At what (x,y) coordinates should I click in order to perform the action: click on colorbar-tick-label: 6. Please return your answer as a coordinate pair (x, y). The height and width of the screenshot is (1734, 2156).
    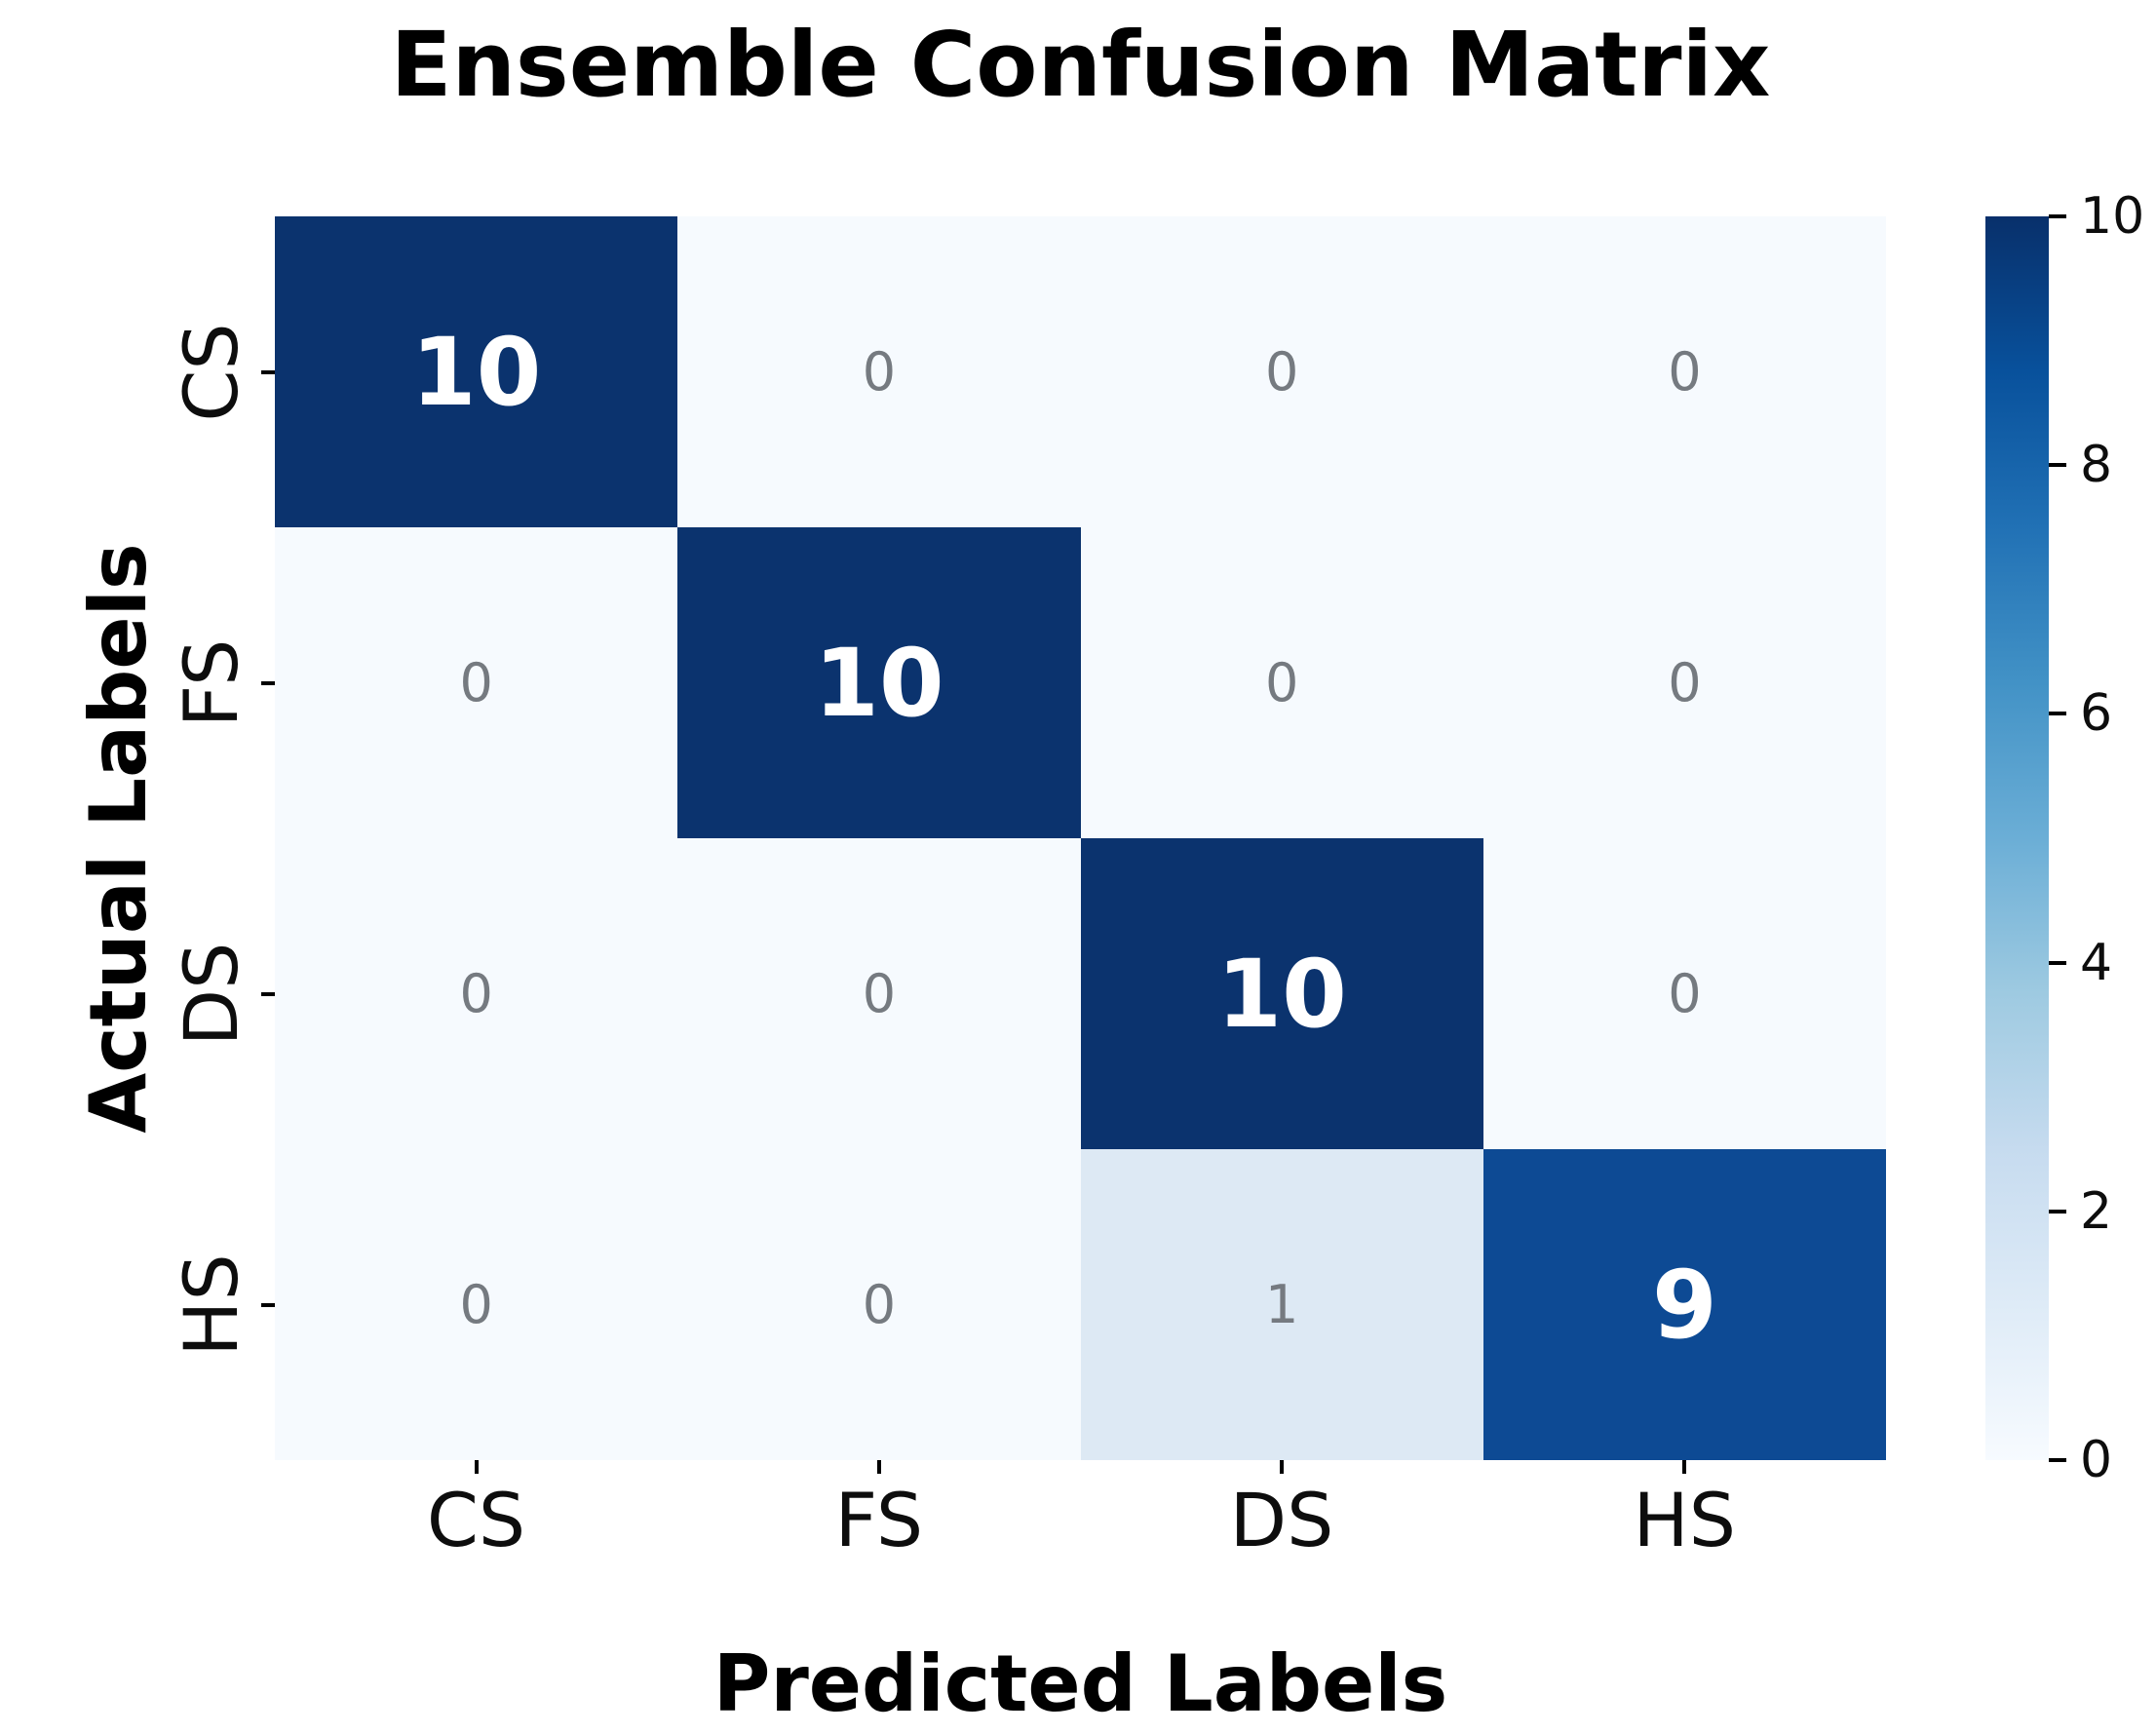
    Looking at the image, I should click on (2096, 714).